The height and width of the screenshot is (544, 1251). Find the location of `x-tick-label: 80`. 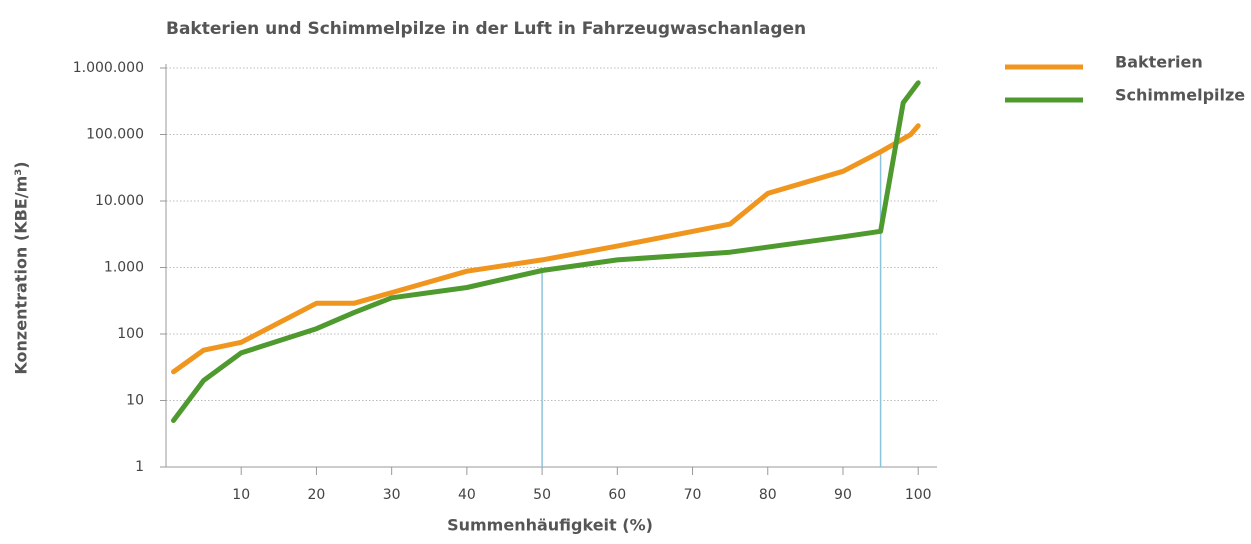

x-tick-label: 80 is located at coordinates (768, 495).